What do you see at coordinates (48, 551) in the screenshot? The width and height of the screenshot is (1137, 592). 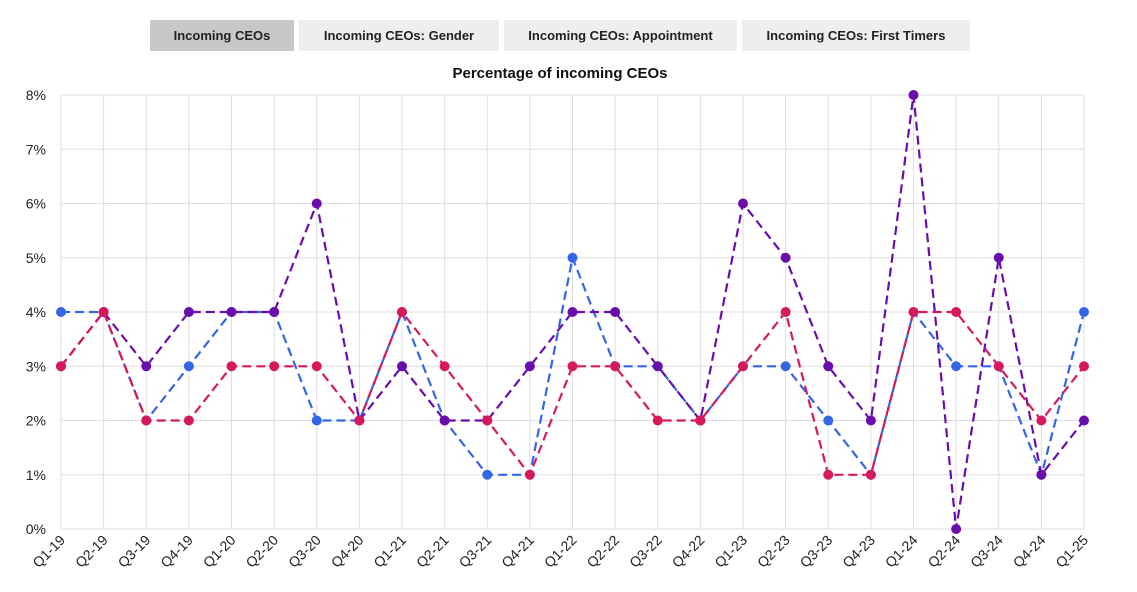 I see `x-tick-label: Q1-19` at bounding box center [48, 551].